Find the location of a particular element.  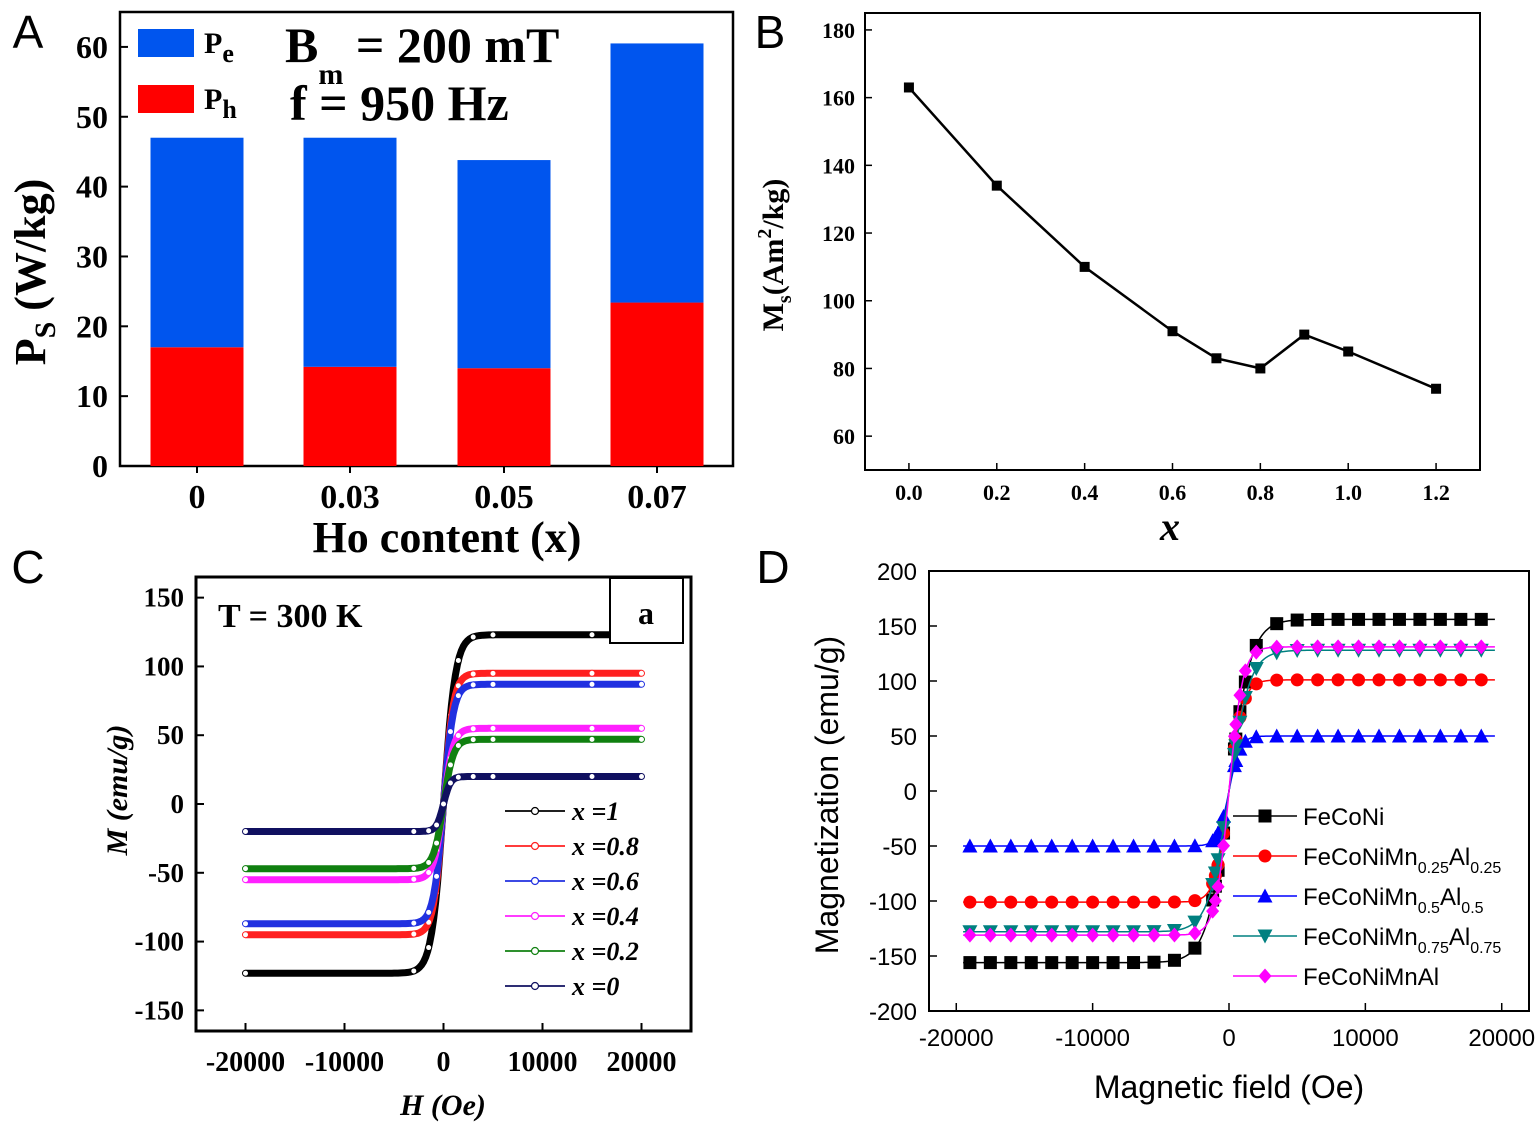

y-label-main: P is located at coordinates (30, 351).